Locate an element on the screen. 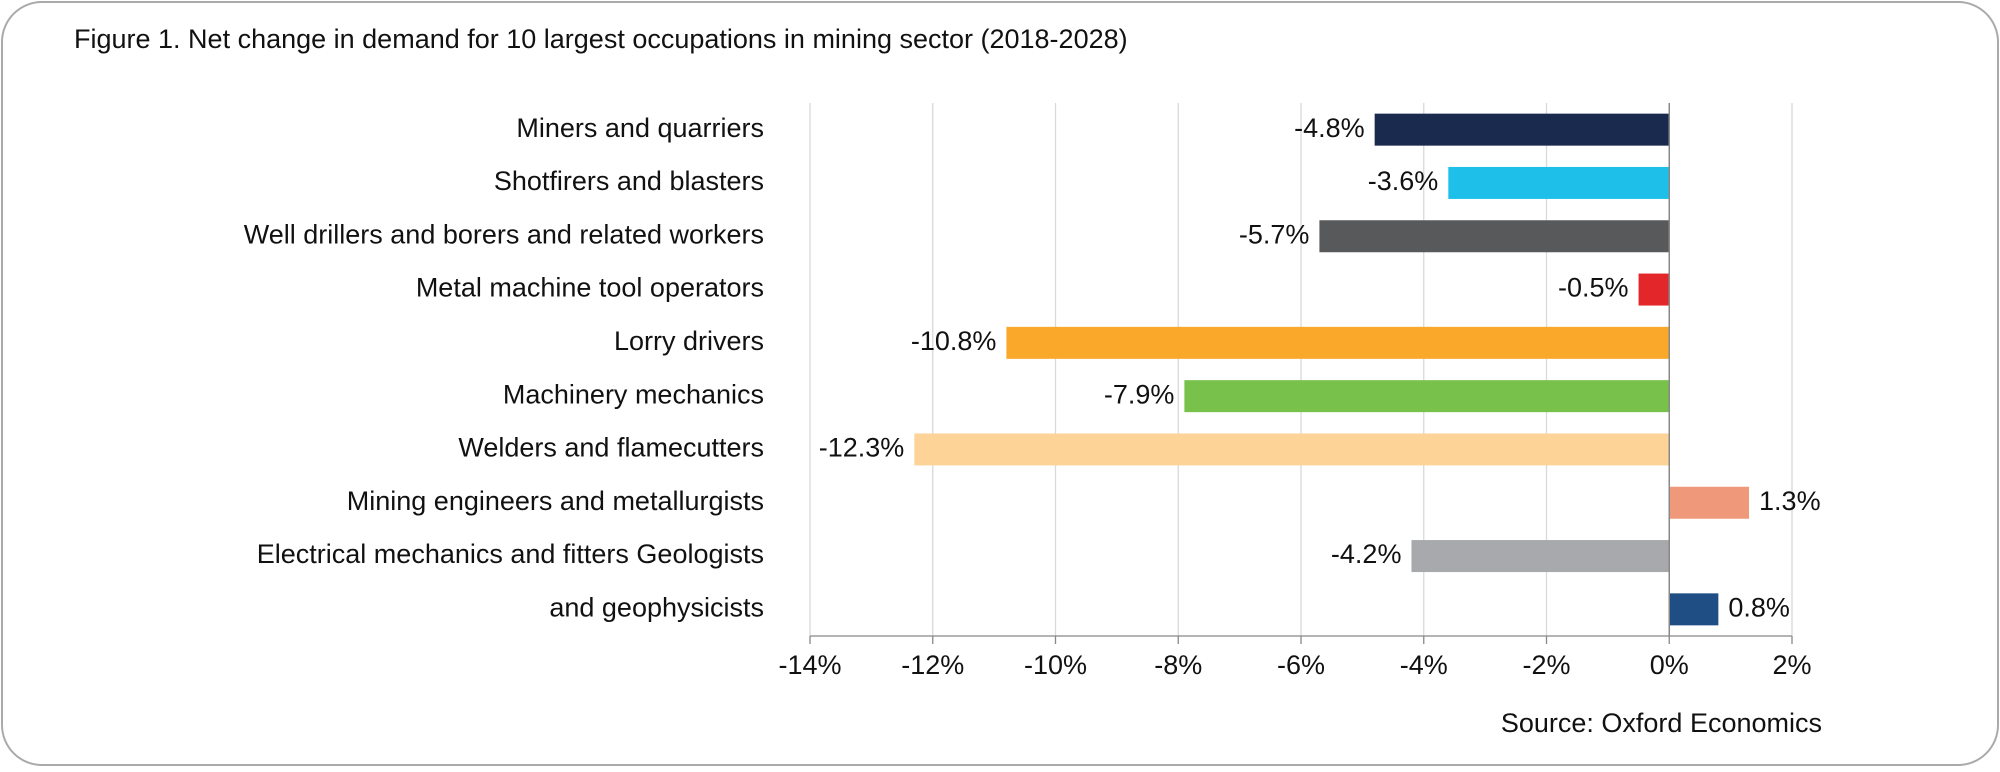  y-tick-label: Metal machine tool operators is located at coordinates (590, 288).